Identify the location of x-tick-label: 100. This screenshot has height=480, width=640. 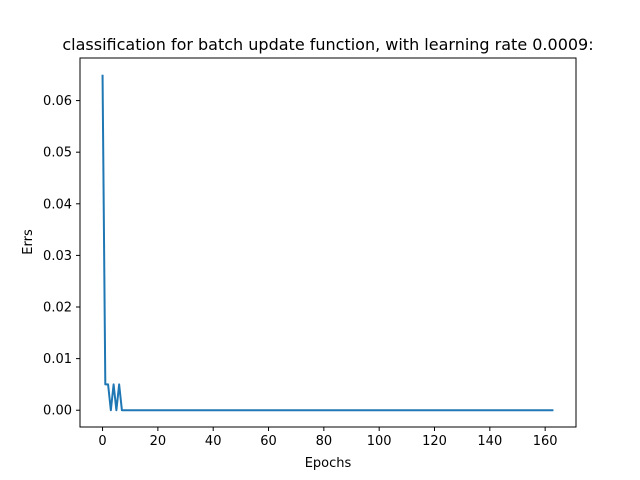
(379, 441).